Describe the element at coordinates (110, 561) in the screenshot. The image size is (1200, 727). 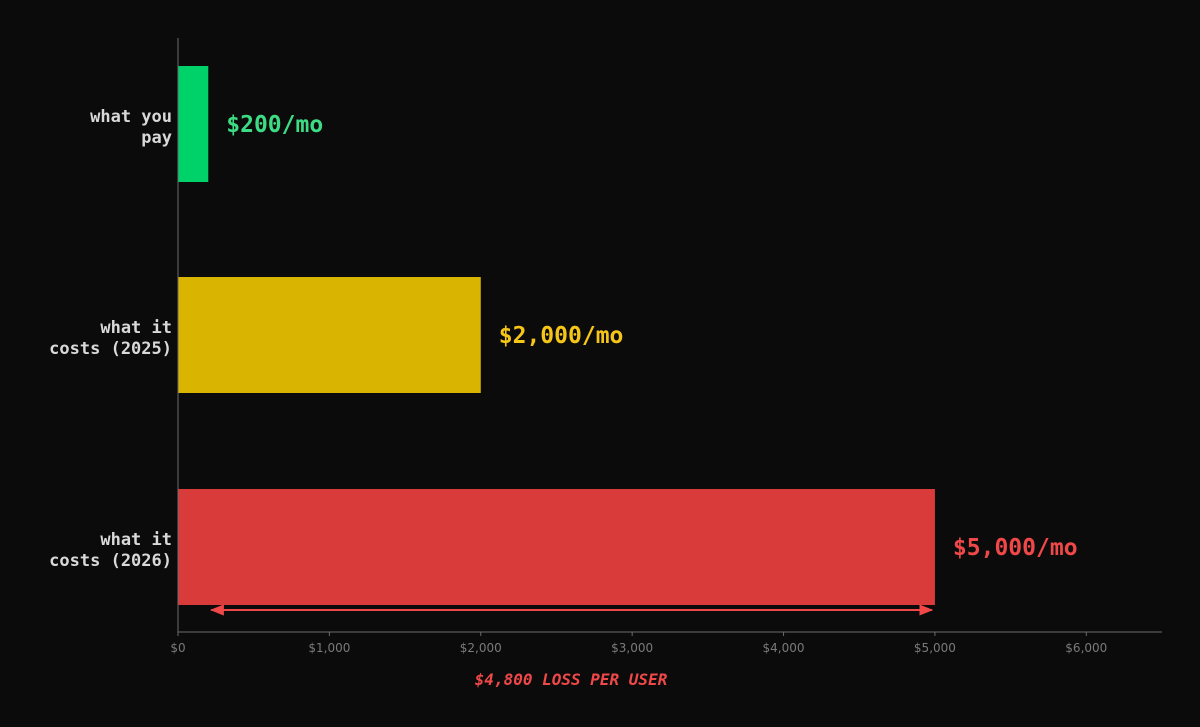
I see `category-label-line: costs (2026)` at that location.